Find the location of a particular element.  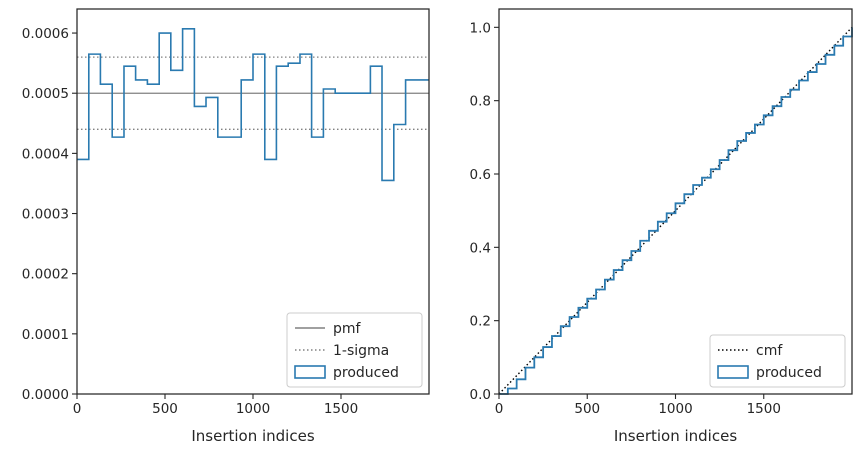

y-tick-label: 0.6 is located at coordinates (480, 175).